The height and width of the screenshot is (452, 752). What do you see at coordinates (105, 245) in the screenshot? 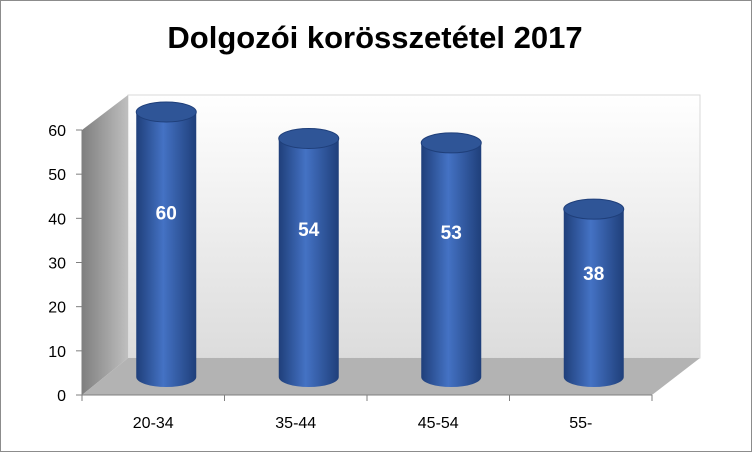
I see `side-wall` at bounding box center [105, 245].